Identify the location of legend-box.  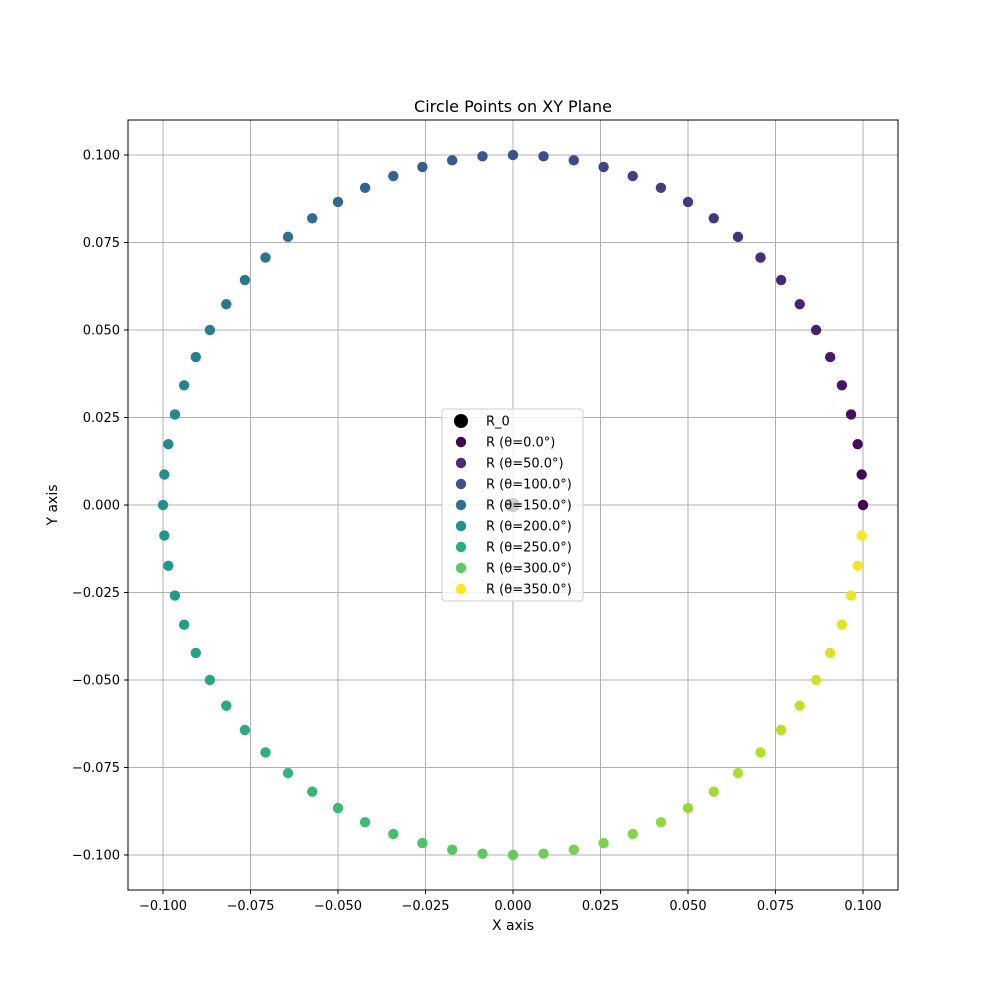
(512, 505).